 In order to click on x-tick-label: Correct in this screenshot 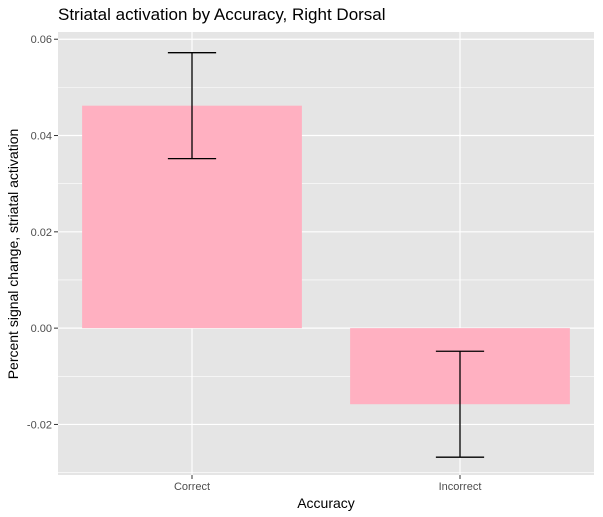, I will do `click(192, 487)`.